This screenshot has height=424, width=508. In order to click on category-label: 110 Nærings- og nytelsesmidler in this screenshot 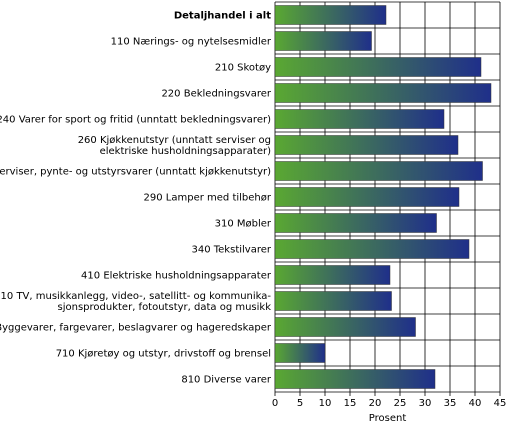, I will do `click(191, 42)`.